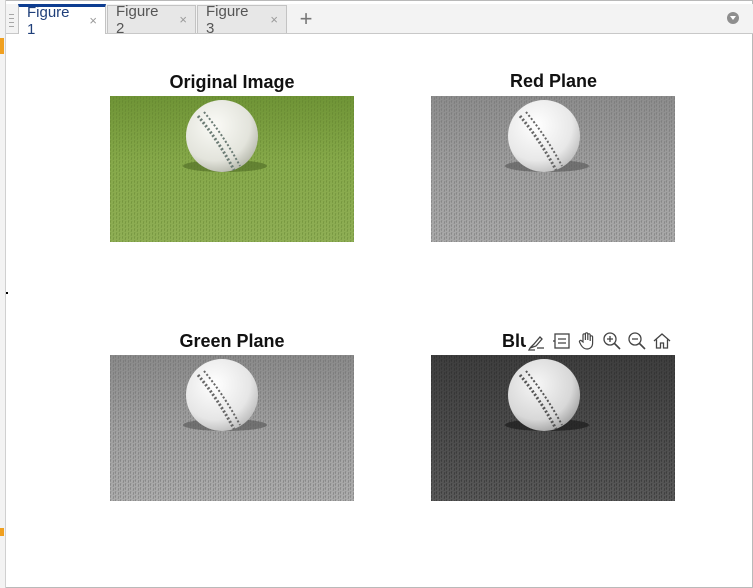  I want to click on subplot-title-original: Original Image, so click(232, 82).